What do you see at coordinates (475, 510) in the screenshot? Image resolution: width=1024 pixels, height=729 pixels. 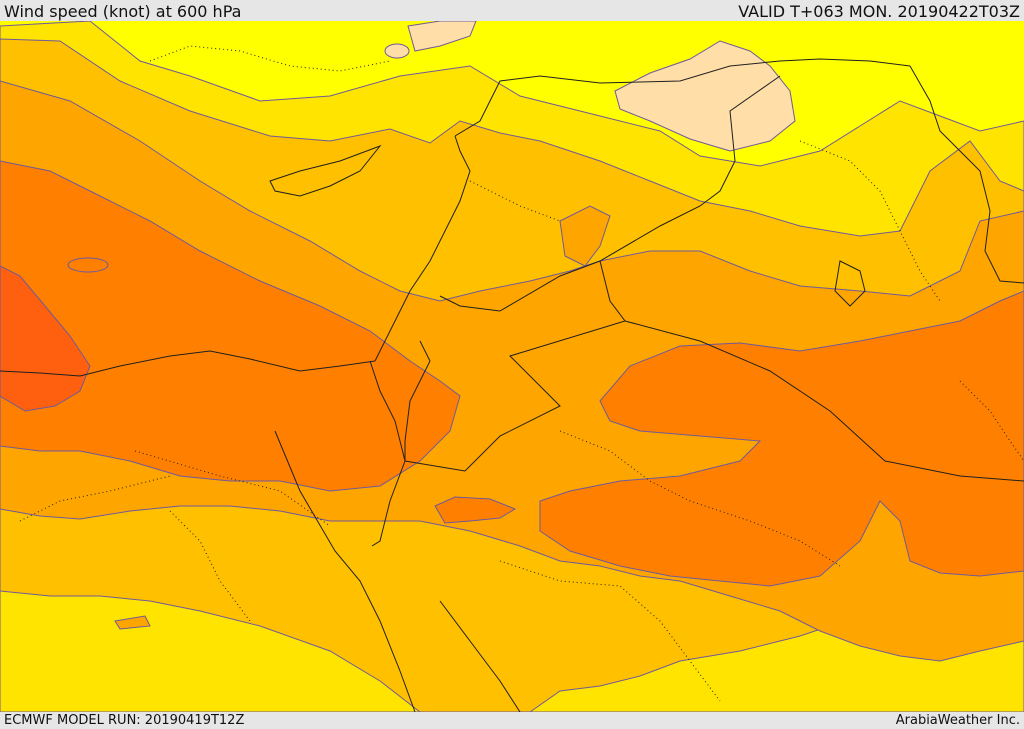 I see `wind-band-25-30-islet` at bounding box center [475, 510].